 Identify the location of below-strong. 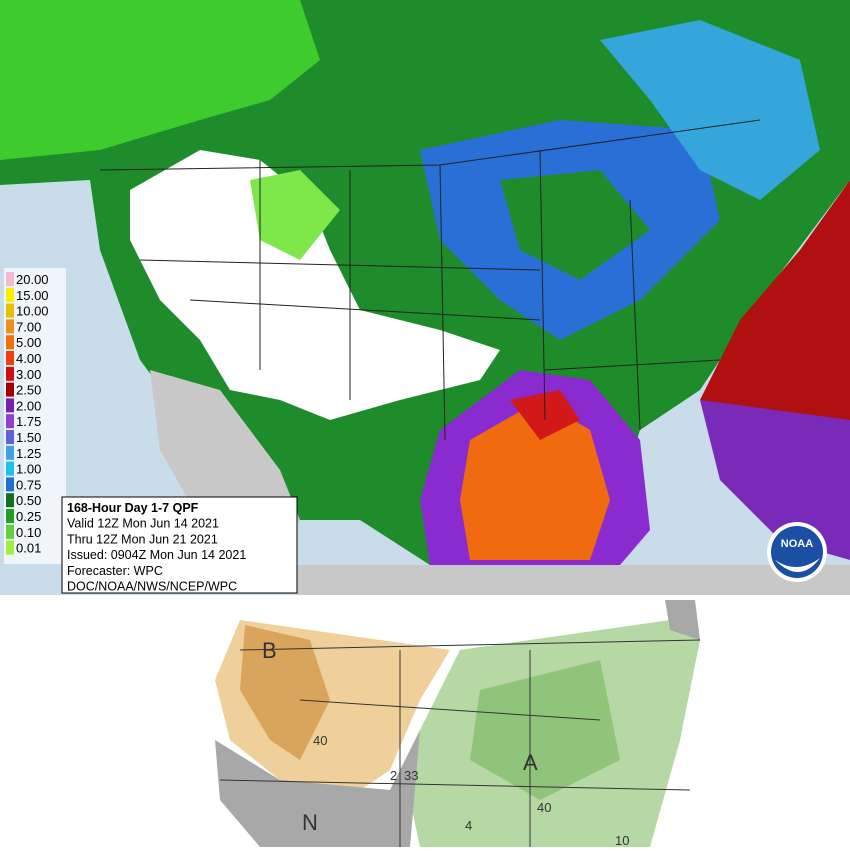
(545, 730).